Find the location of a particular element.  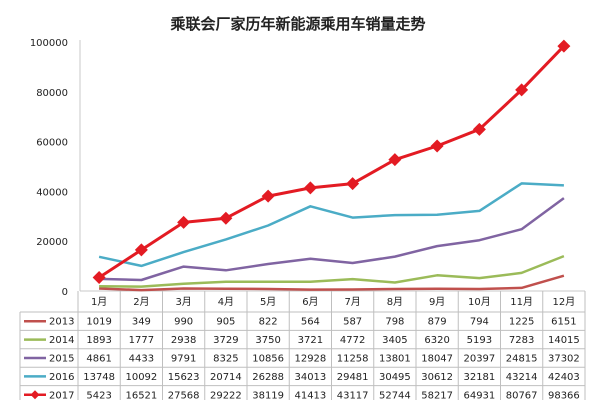

table-cell-value: 2938 is located at coordinates (183, 340).